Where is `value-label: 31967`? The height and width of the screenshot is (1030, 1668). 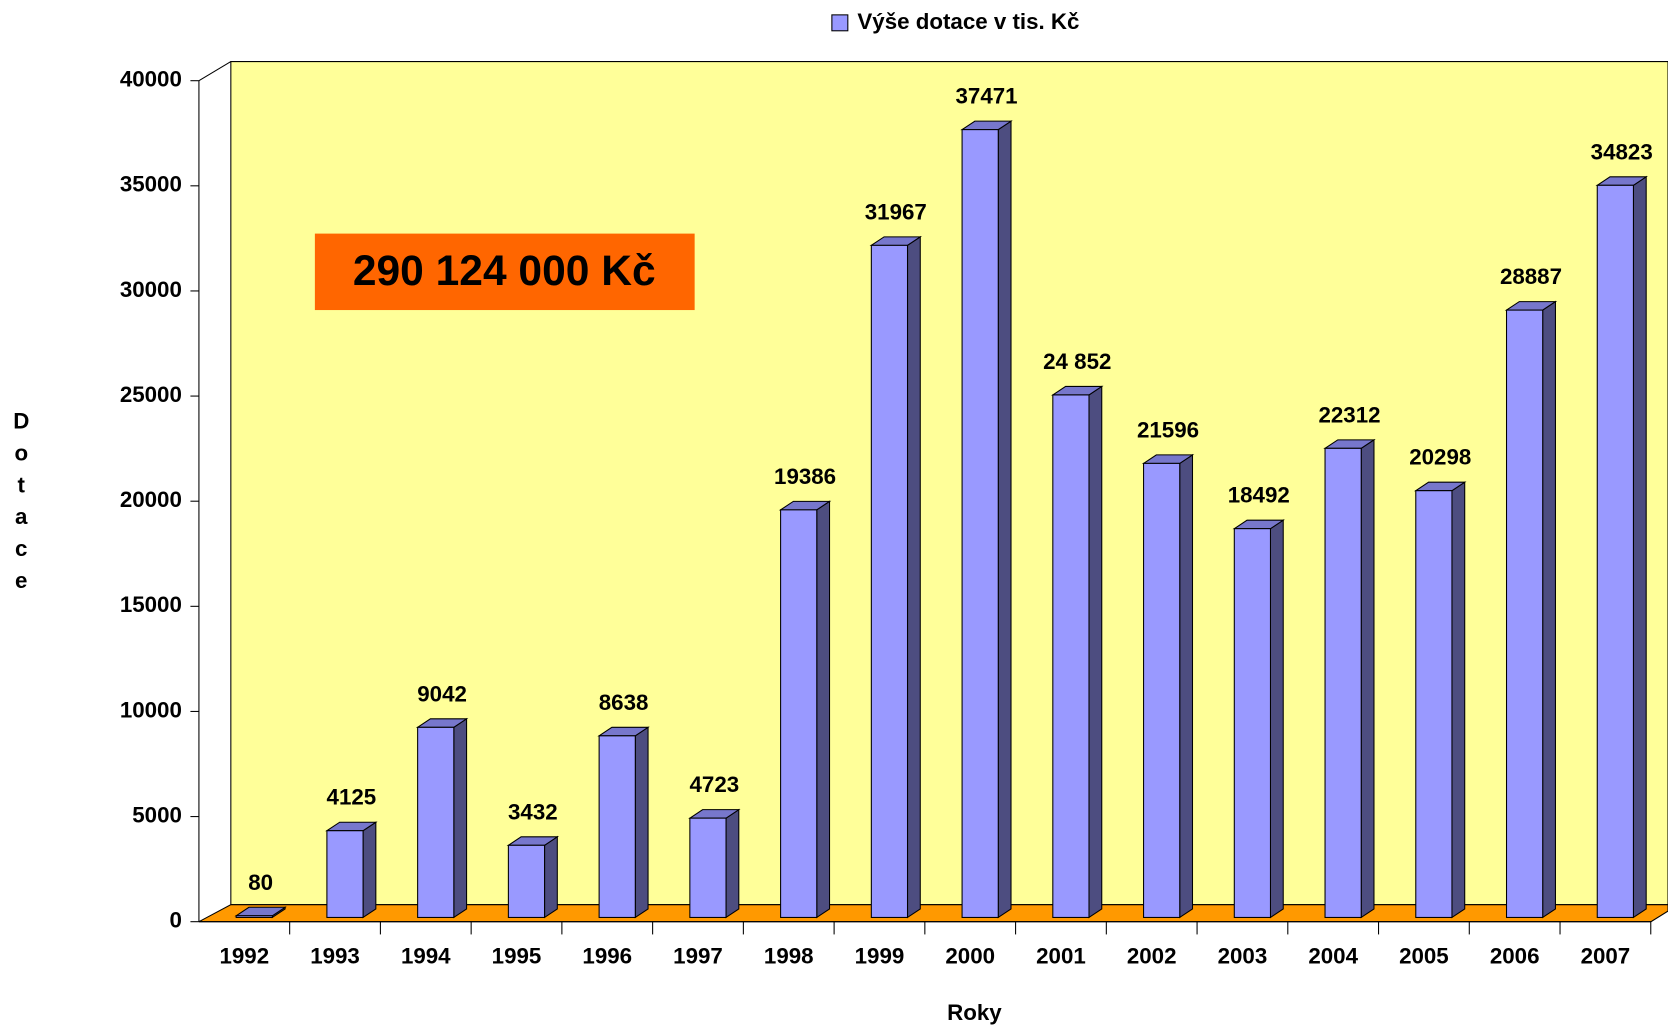 value-label: 31967 is located at coordinates (896, 211).